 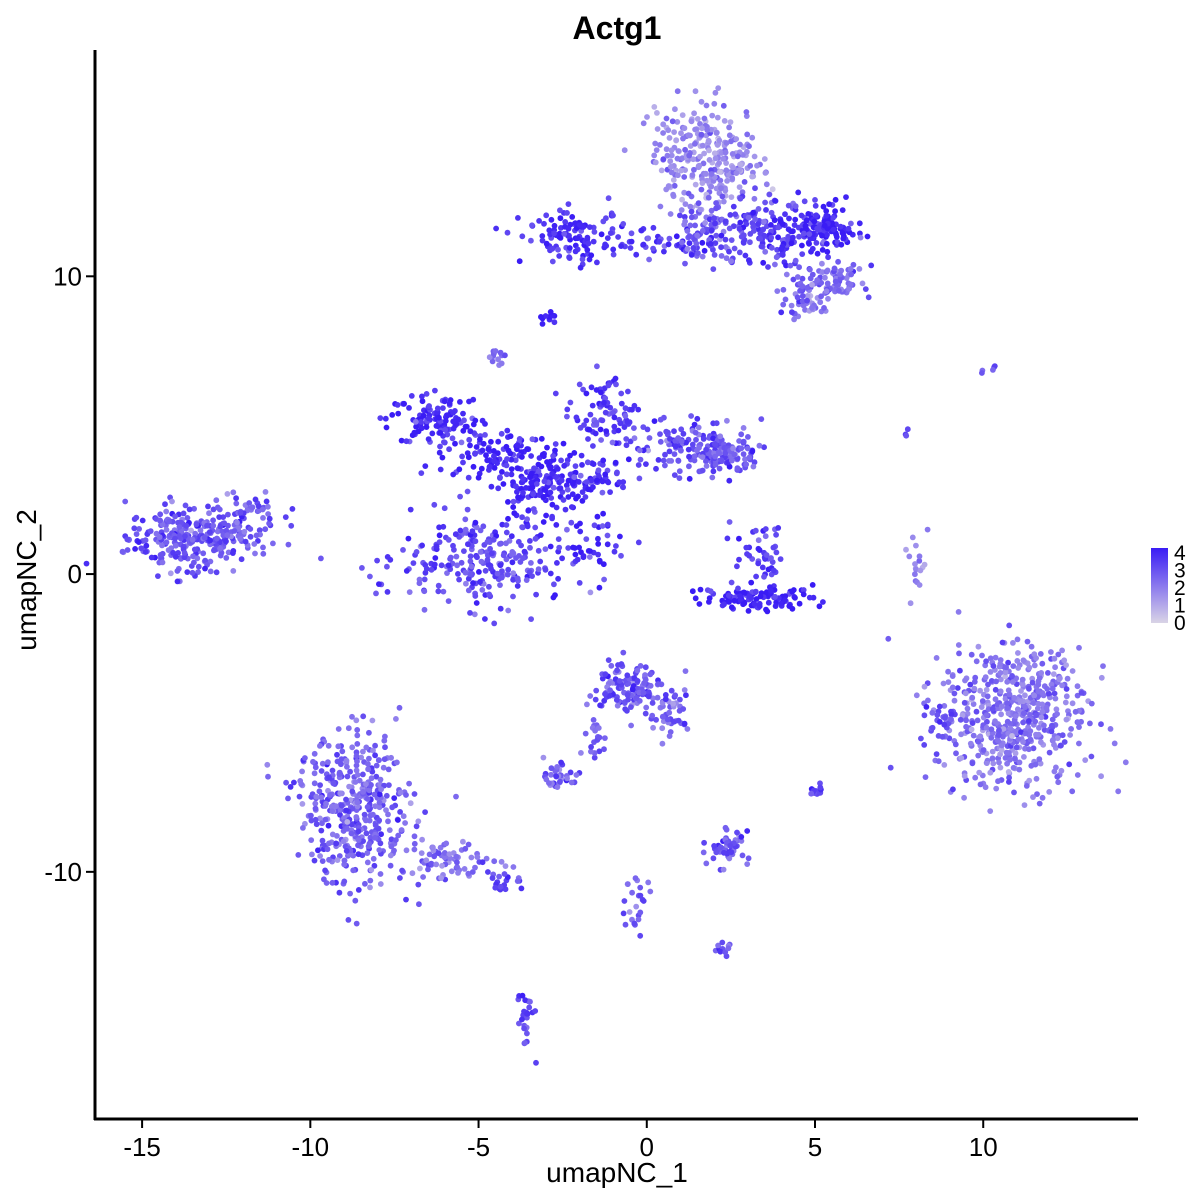 What do you see at coordinates (26, 580) in the screenshot?
I see `y-axis-label: umapNC_2` at bounding box center [26, 580].